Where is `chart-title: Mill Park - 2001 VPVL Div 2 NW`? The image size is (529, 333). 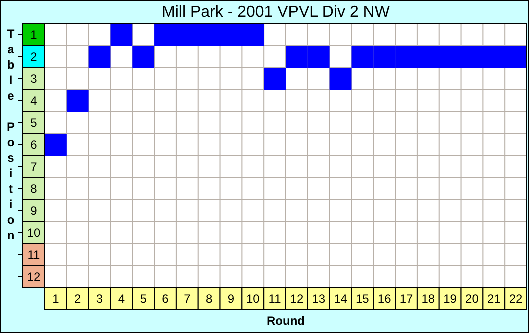 chart-title: Mill Park - 2001 VPVL Div 2 NW is located at coordinates (276, 12).